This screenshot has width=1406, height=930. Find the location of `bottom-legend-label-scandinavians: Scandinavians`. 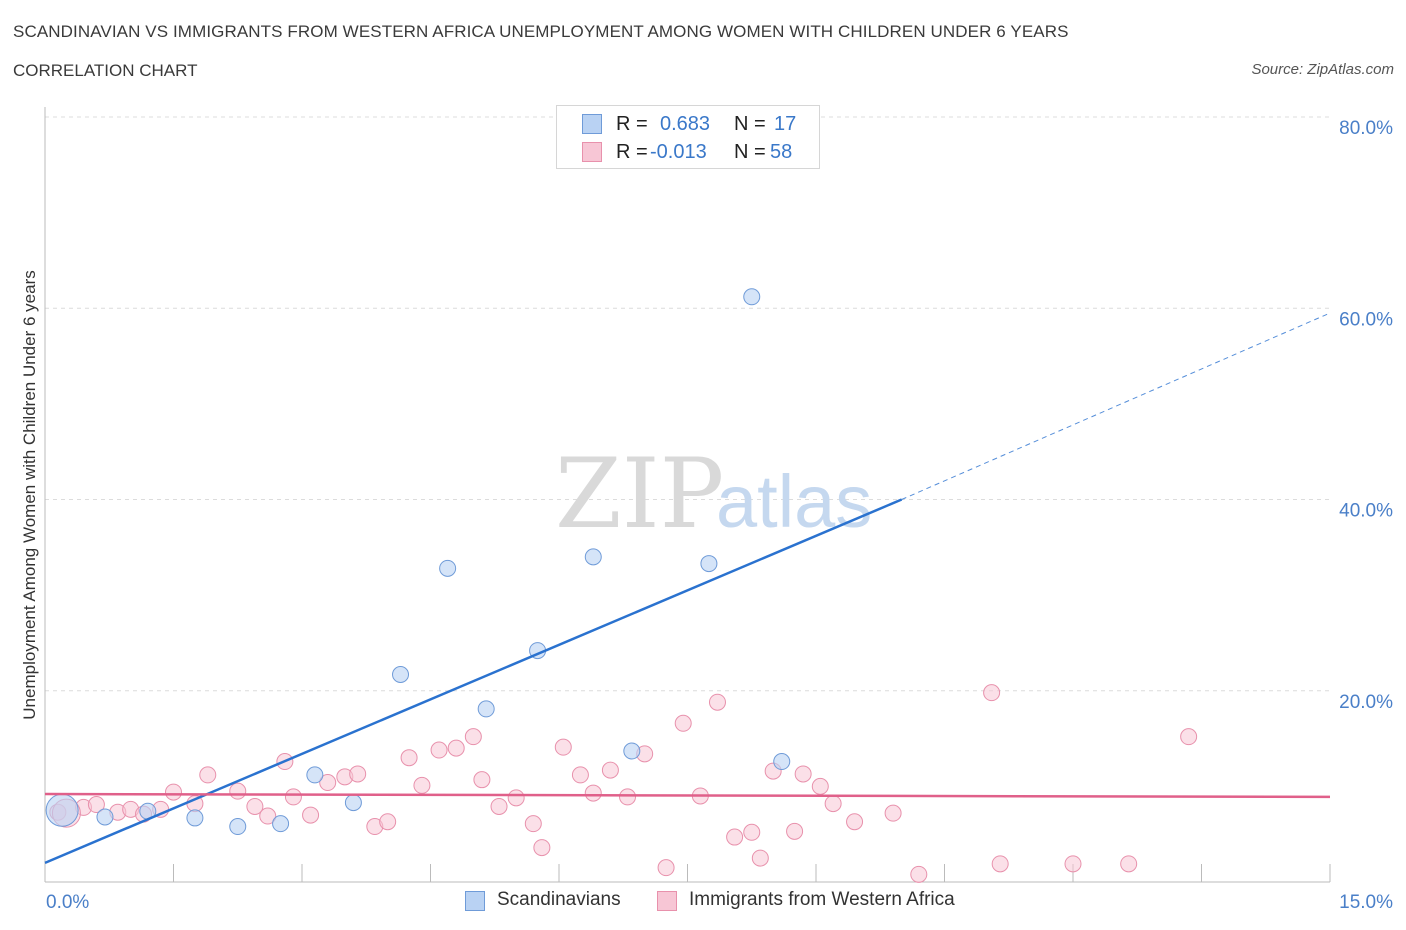

bottom-legend-label-scandinavians: Scandinavians is located at coordinates (559, 899).